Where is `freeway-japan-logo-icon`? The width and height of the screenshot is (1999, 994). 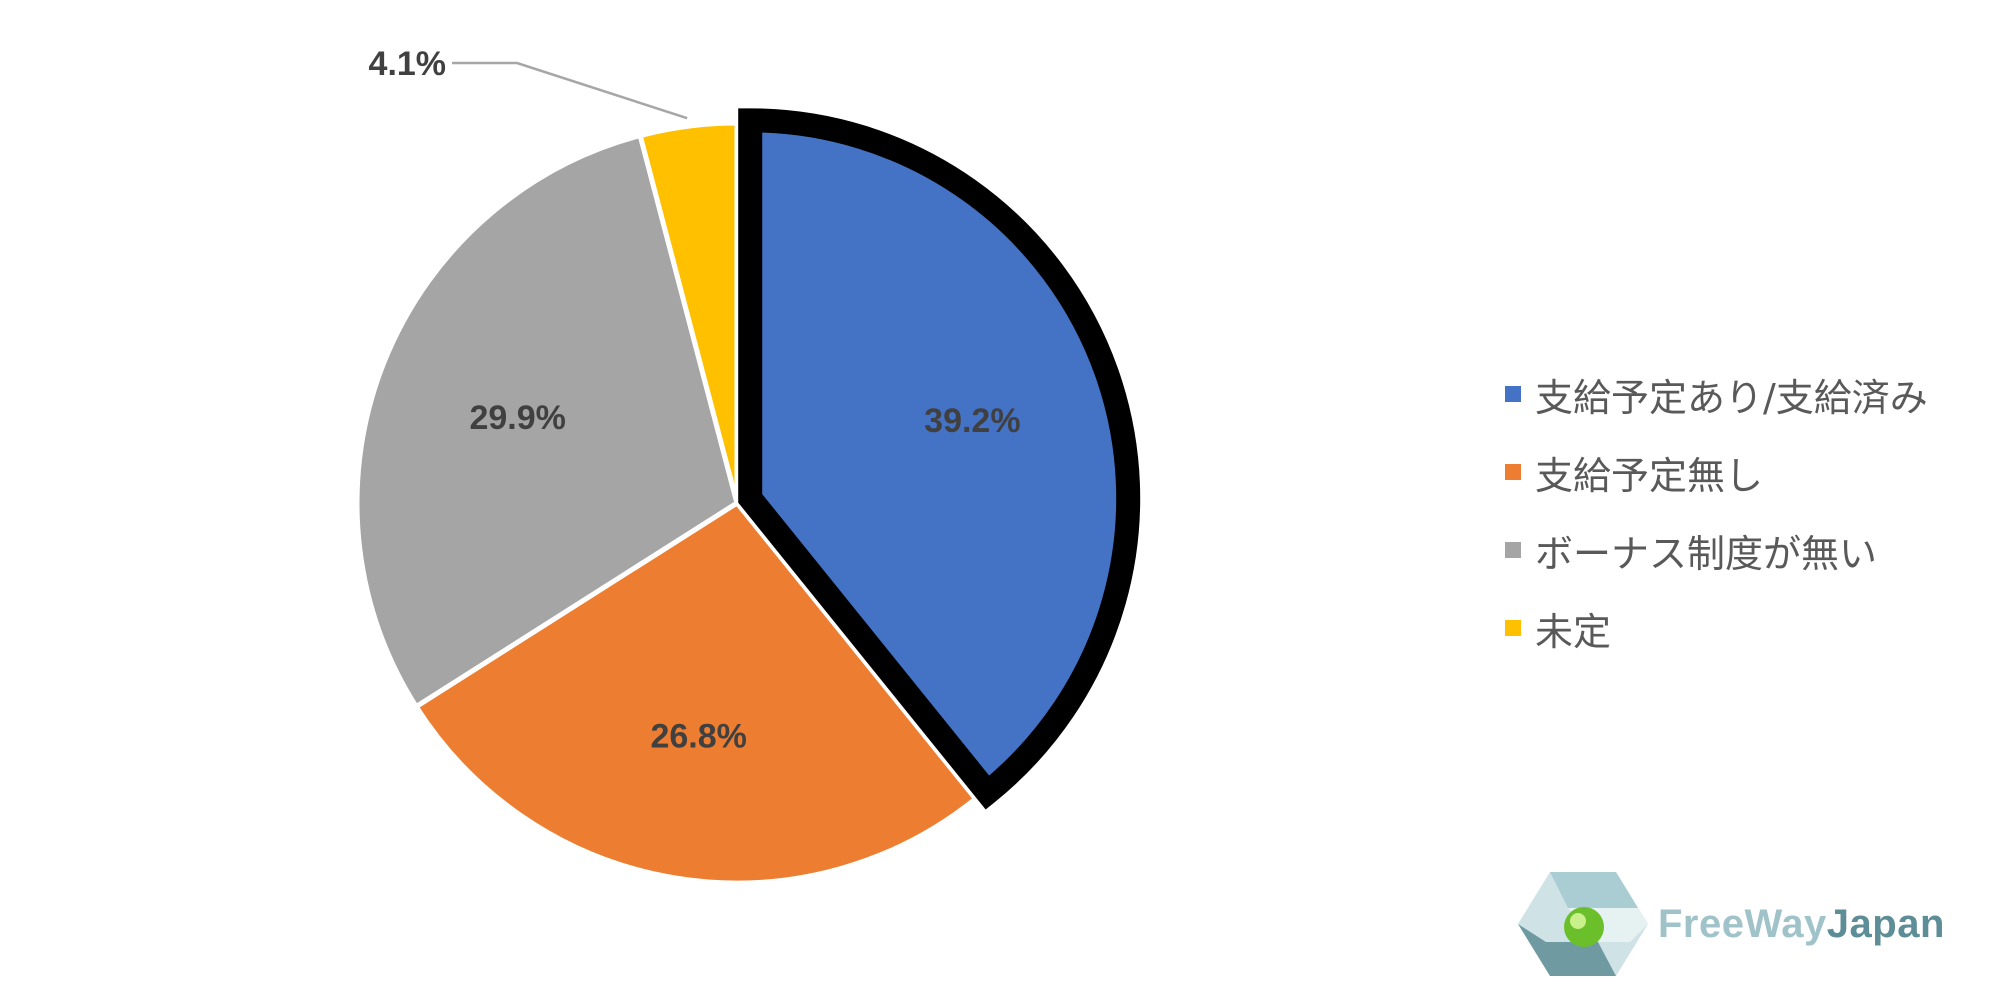 freeway-japan-logo-icon is located at coordinates (1583, 924).